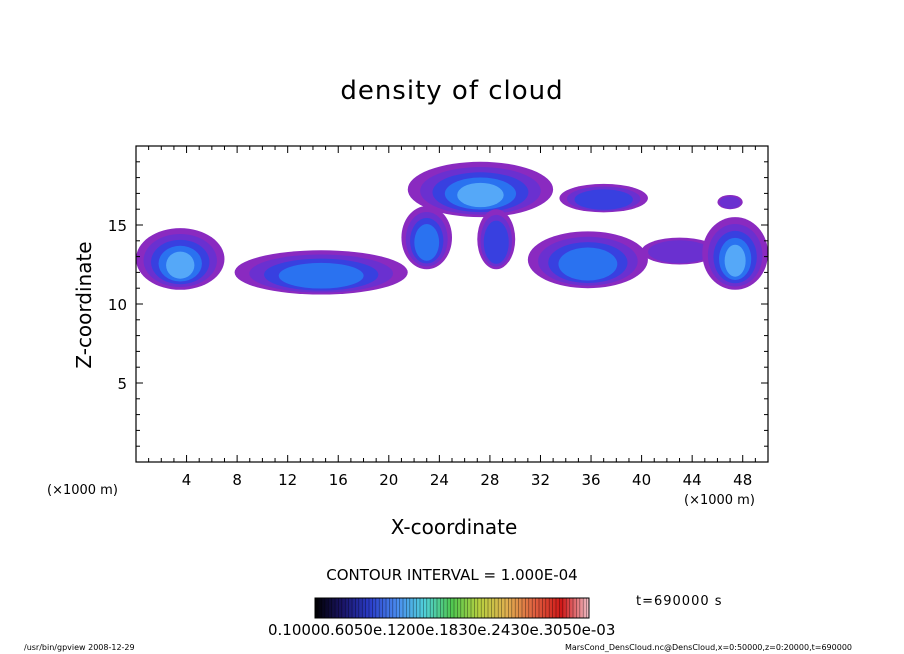 This screenshot has width=904, height=654. Describe the element at coordinates (454, 527) in the screenshot. I see `x-axis-label: X-coordinate` at that location.